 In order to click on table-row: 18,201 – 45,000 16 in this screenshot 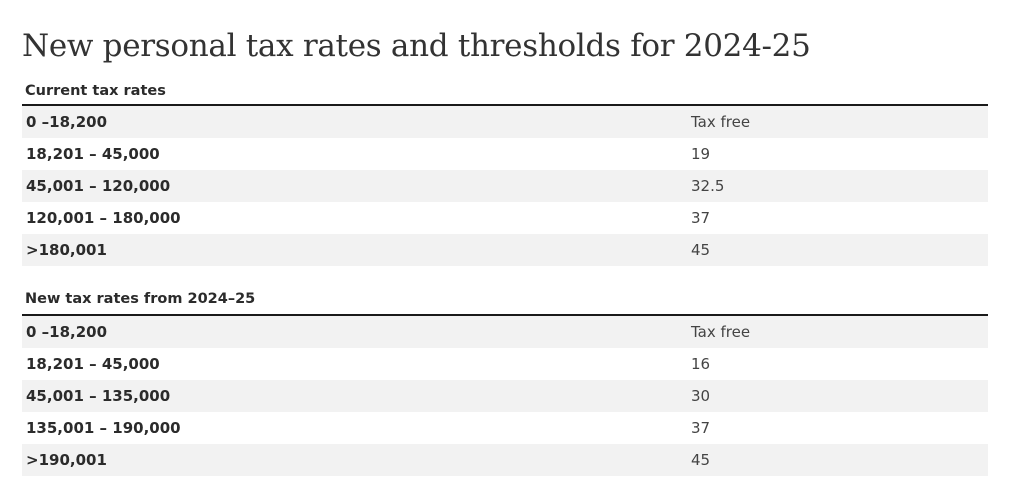, I will do `click(505, 364)`.